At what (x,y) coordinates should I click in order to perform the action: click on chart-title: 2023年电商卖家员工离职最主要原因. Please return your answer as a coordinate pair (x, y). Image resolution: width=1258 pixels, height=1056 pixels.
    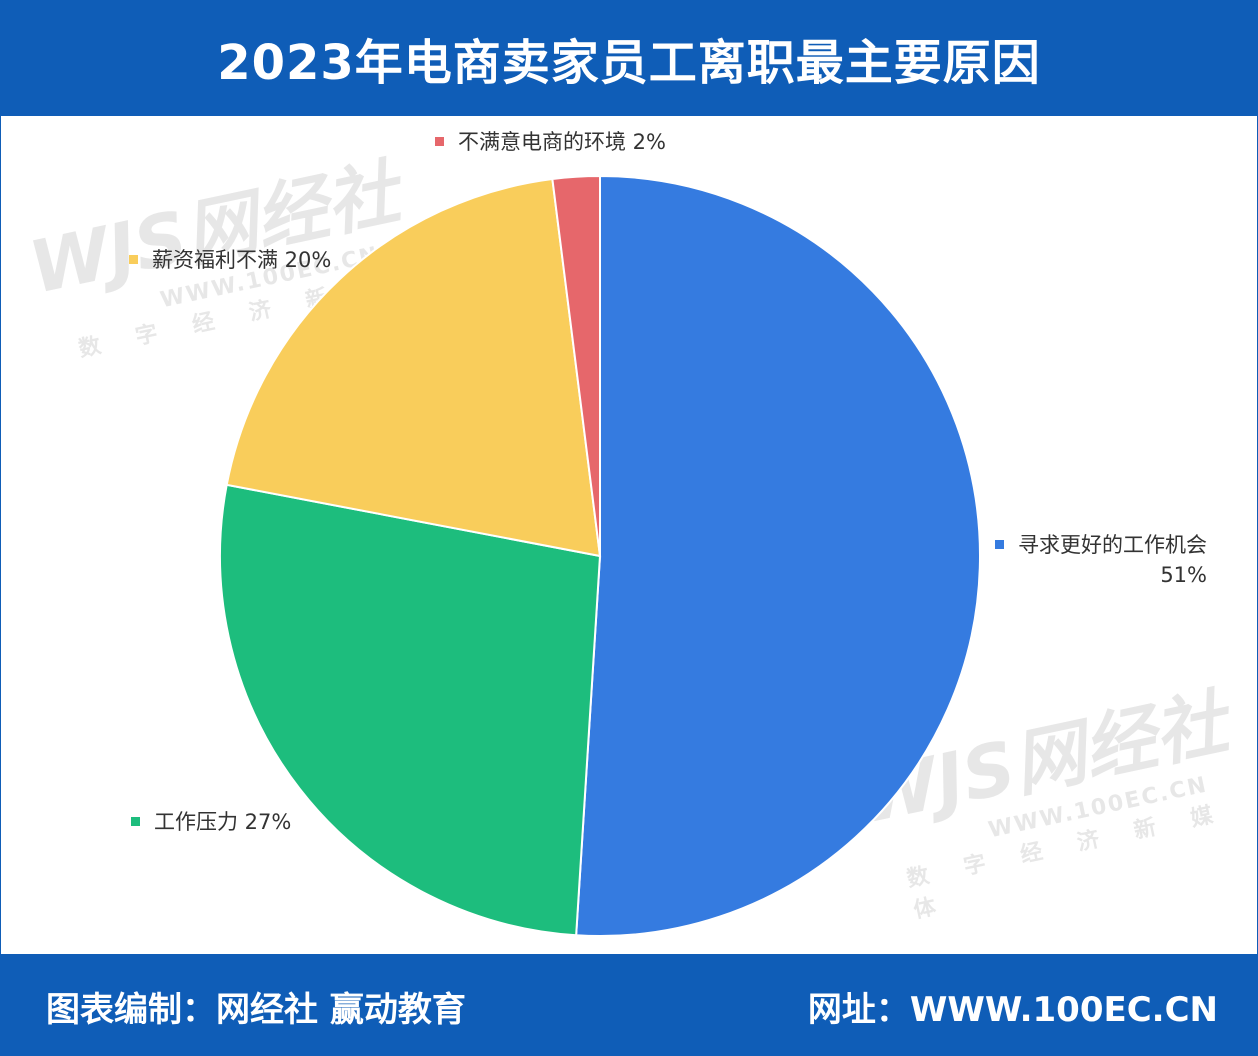
    Looking at the image, I should click on (629, 63).